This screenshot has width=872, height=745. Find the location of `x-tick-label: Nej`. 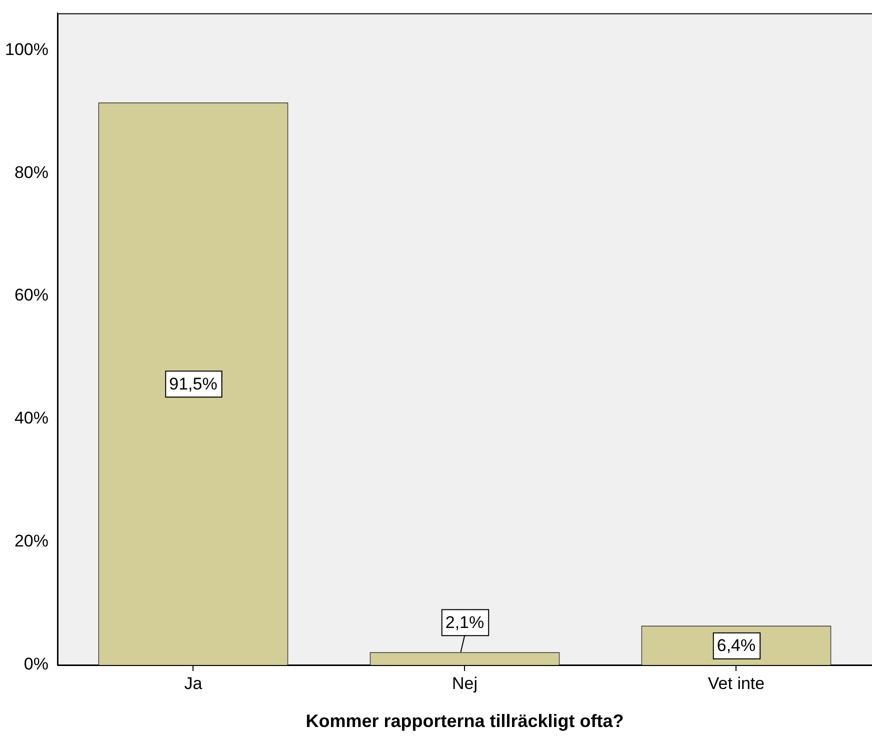

x-tick-label: Nej is located at coordinates (465, 683).